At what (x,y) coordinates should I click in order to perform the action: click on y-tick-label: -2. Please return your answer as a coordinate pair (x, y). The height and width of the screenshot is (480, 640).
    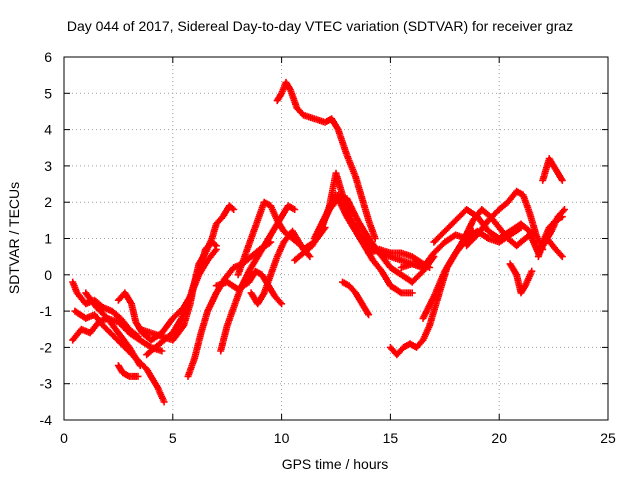
    Looking at the image, I should click on (46, 347).